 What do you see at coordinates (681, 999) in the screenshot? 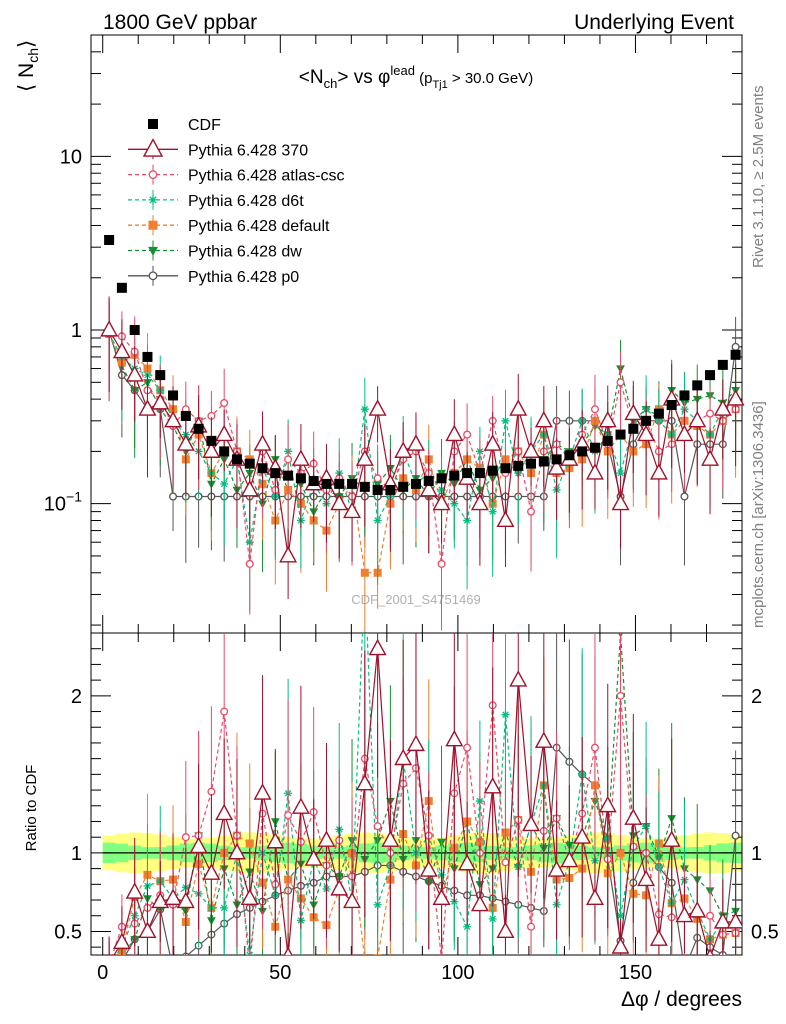
I see `x-axis-label: Δφ / degrees` at bounding box center [681, 999].